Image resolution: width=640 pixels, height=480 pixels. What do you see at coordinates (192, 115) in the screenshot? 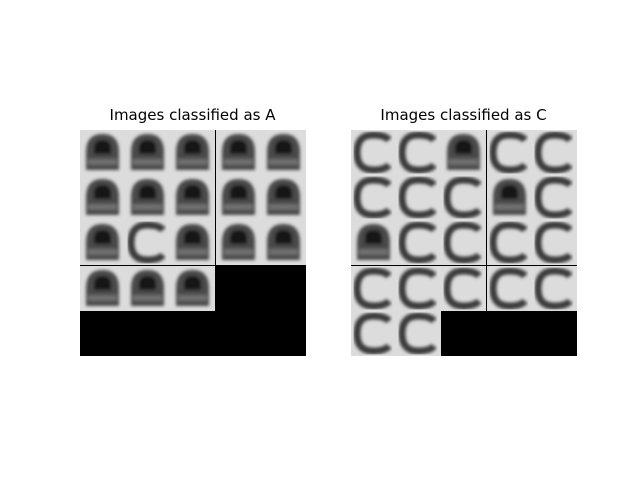
I see `panel-title-a: Images classified as A` at bounding box center [192, 115].